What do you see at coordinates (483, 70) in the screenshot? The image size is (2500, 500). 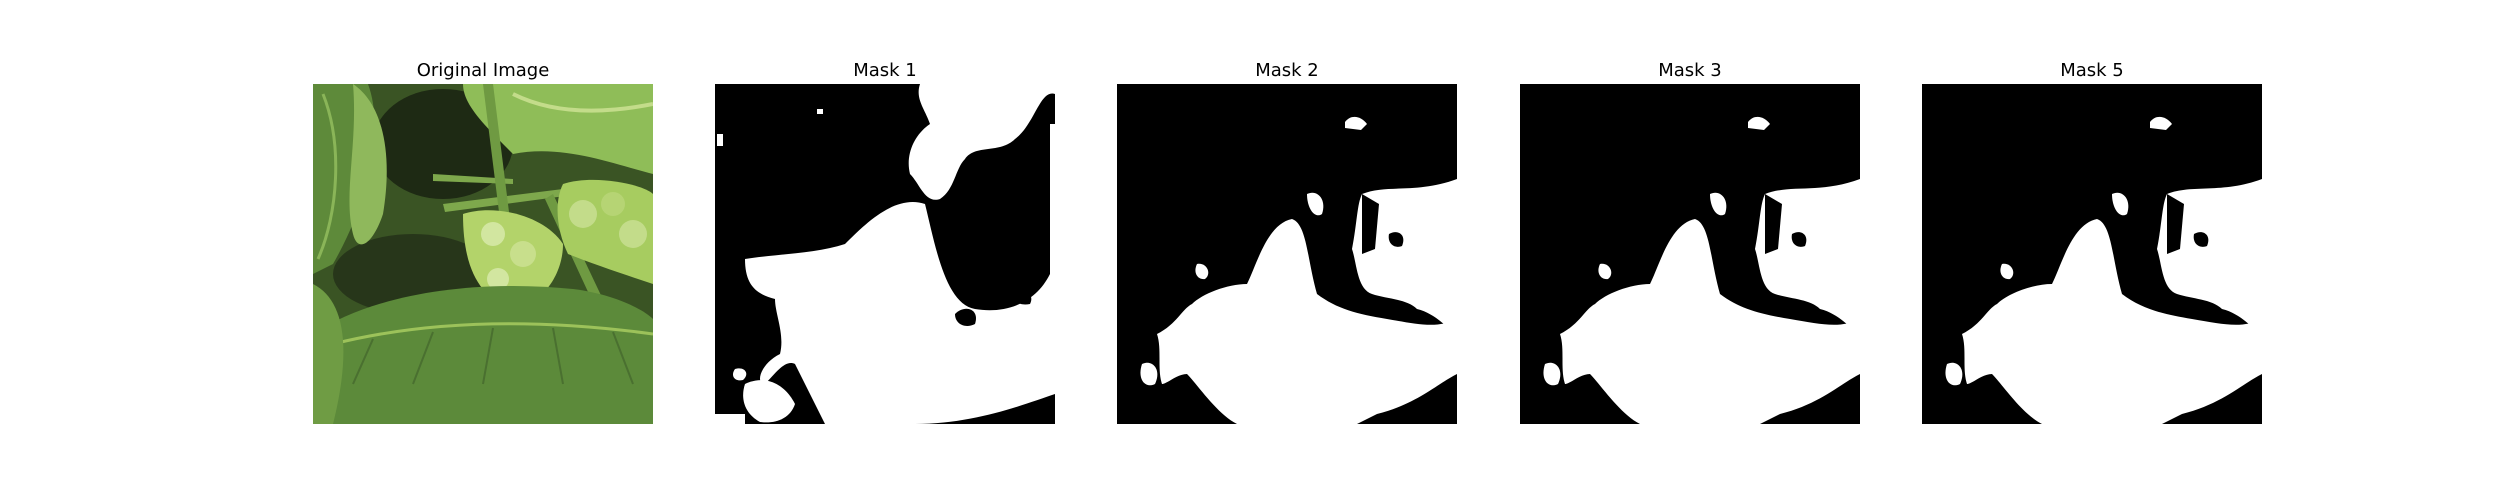 I see `panel-title: Original Image` at bounding box center [483, 70].